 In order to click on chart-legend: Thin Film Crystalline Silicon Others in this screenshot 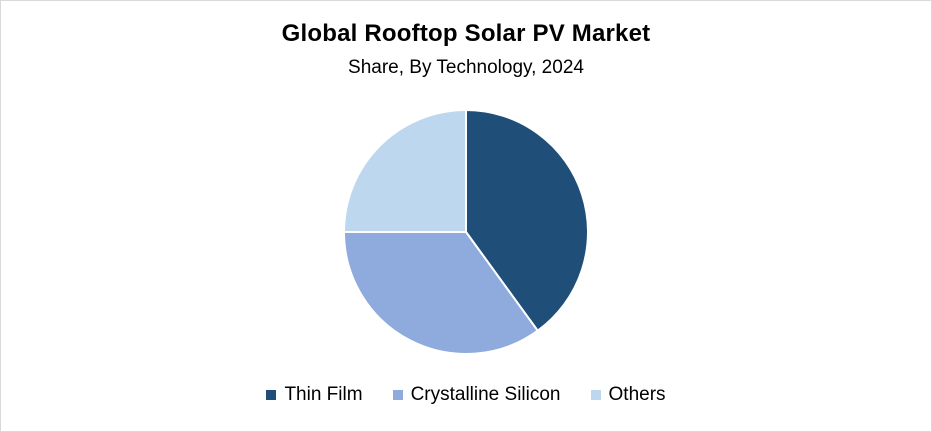, I will do `click(466, 395)`.